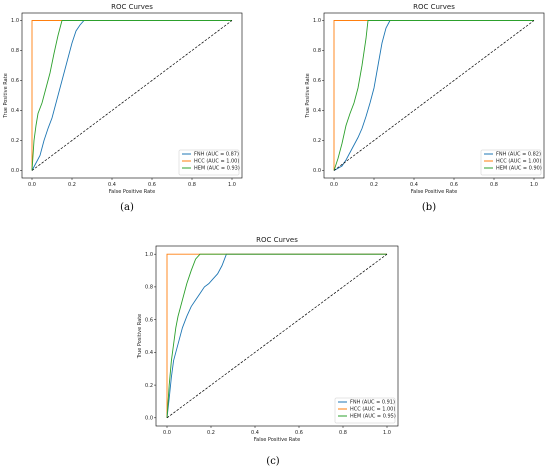 The width and height of the screenshot is (550, 470). What do you see at coordinates (519, 169) in the screenshot?
I see `legend-entry: HEM (AUC = 0.90)` at bounding box center [519, 169].